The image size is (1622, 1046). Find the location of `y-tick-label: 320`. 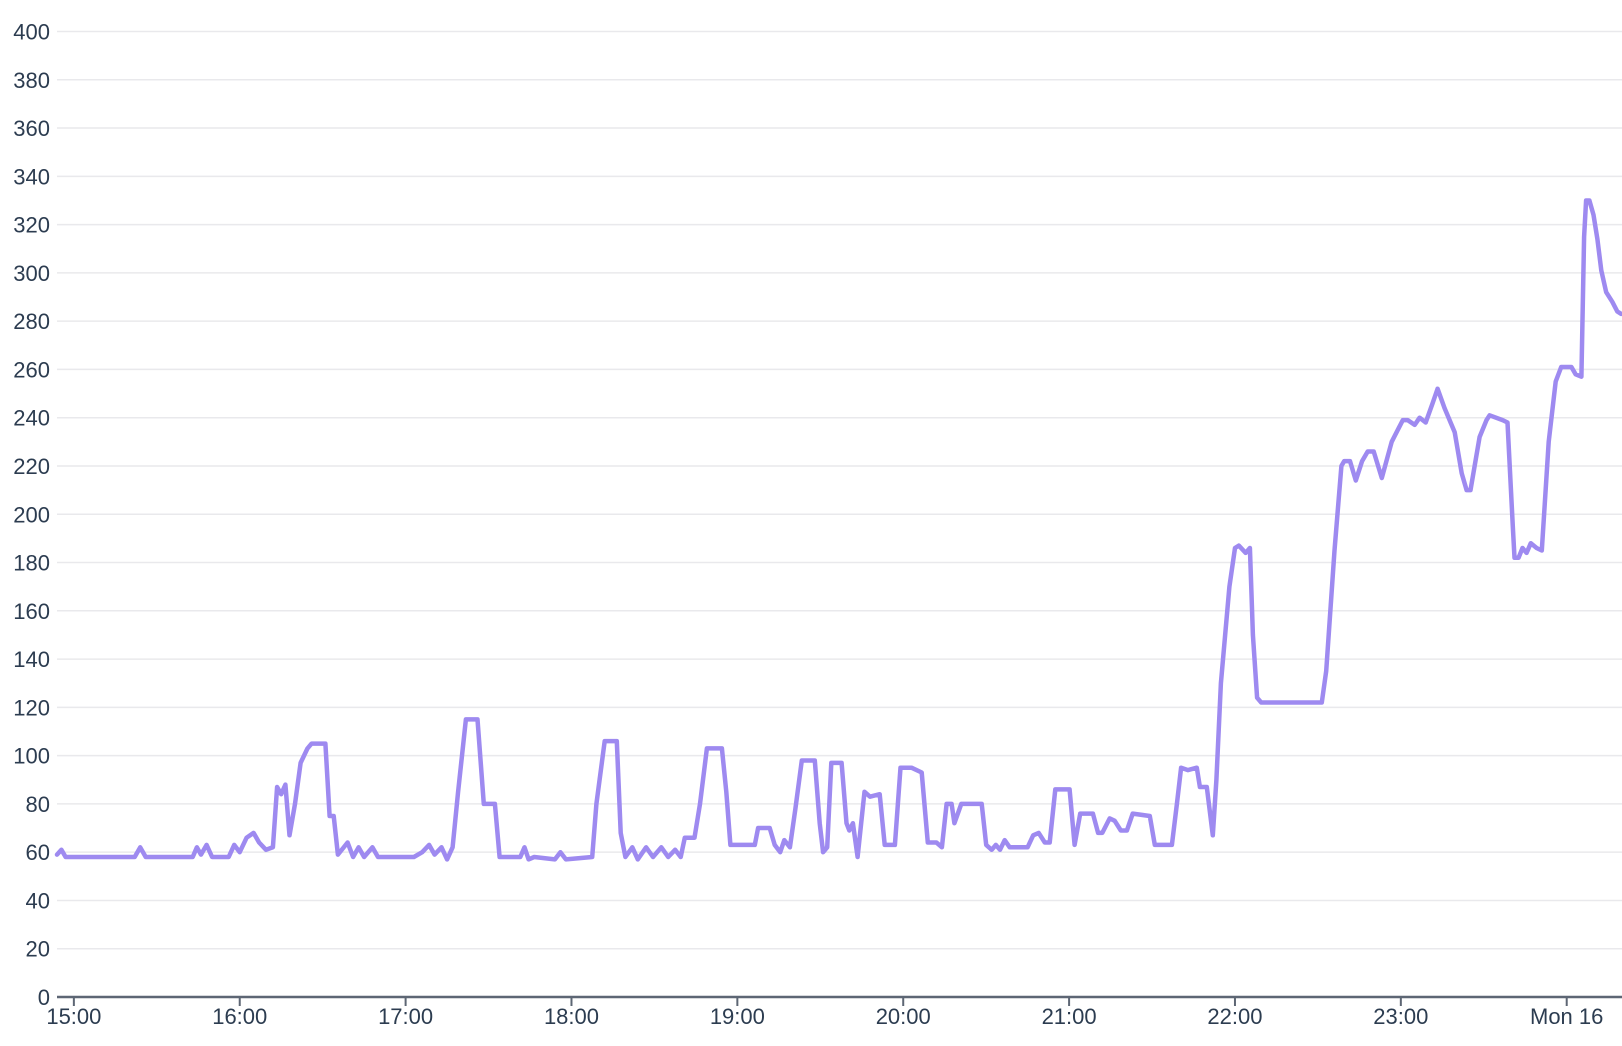

y-tick-label: 320 is located at coordinates (31, 225).